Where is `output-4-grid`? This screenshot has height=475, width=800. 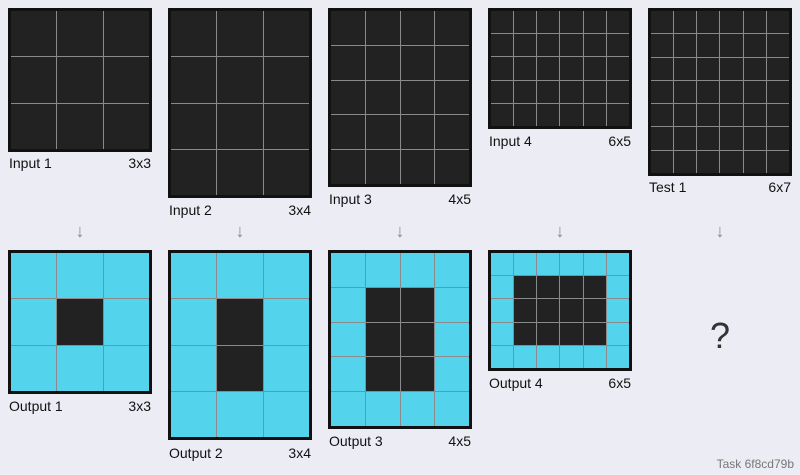 output-4-grid is located at coordinates (560, 310).